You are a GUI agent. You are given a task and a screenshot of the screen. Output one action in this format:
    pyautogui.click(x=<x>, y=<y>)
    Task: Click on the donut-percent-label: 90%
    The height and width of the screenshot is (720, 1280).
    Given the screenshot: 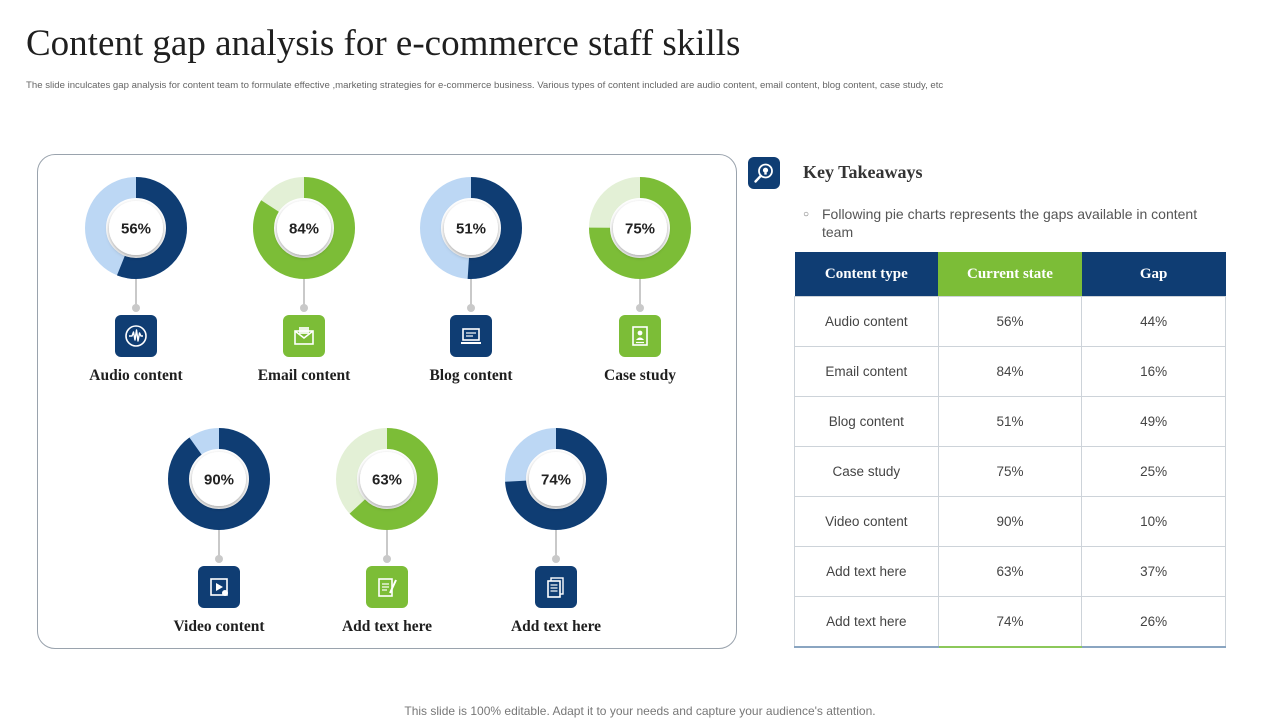 What is the action you would take?
    pyautogui.click(x=219, y=480)
    